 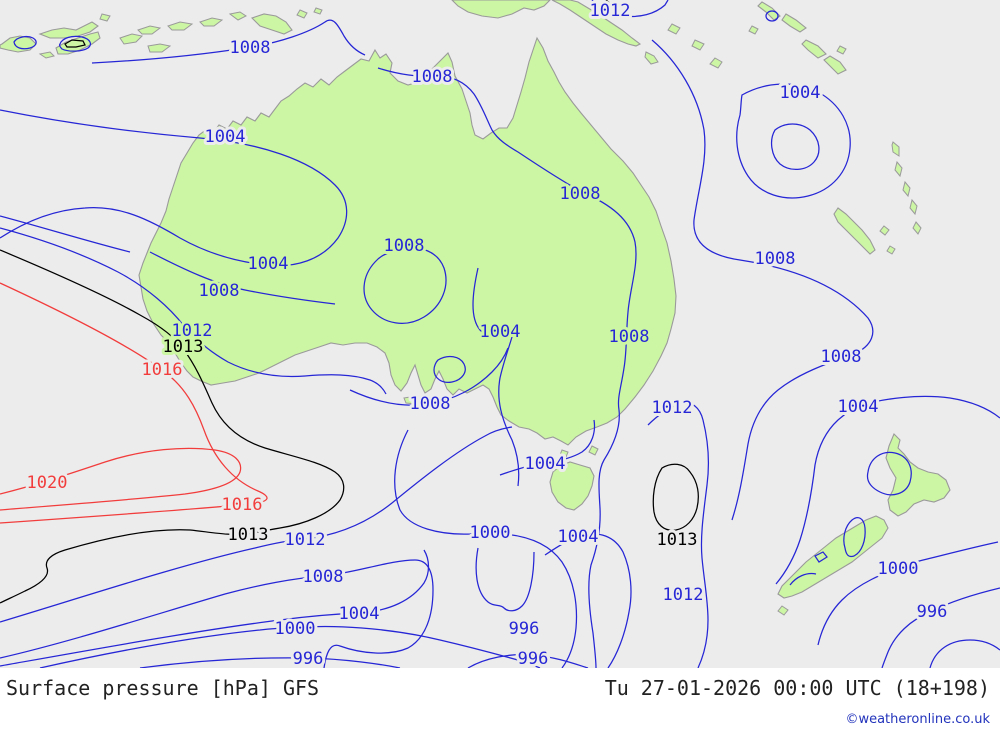 What do you see at coordinates (762, 280) in the screenshot?
I see `isobar-1008-coral` at bounding box center [762, 280].